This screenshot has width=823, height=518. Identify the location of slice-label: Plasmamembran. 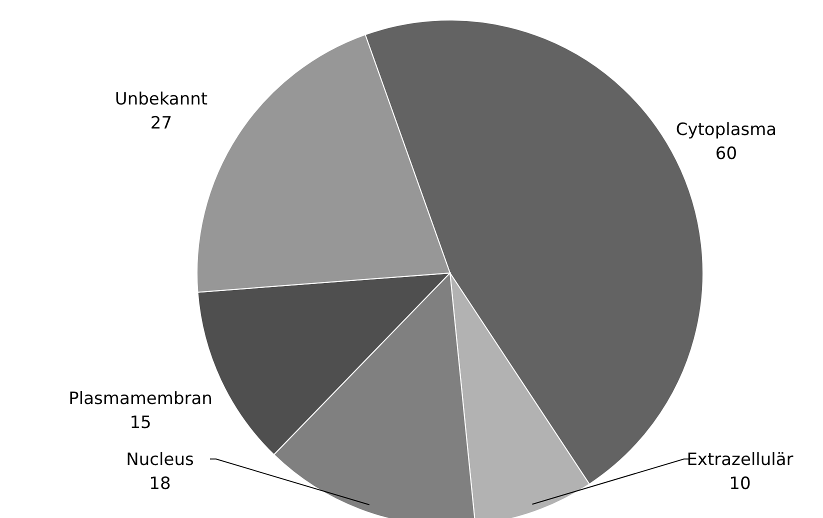
(140, 399).